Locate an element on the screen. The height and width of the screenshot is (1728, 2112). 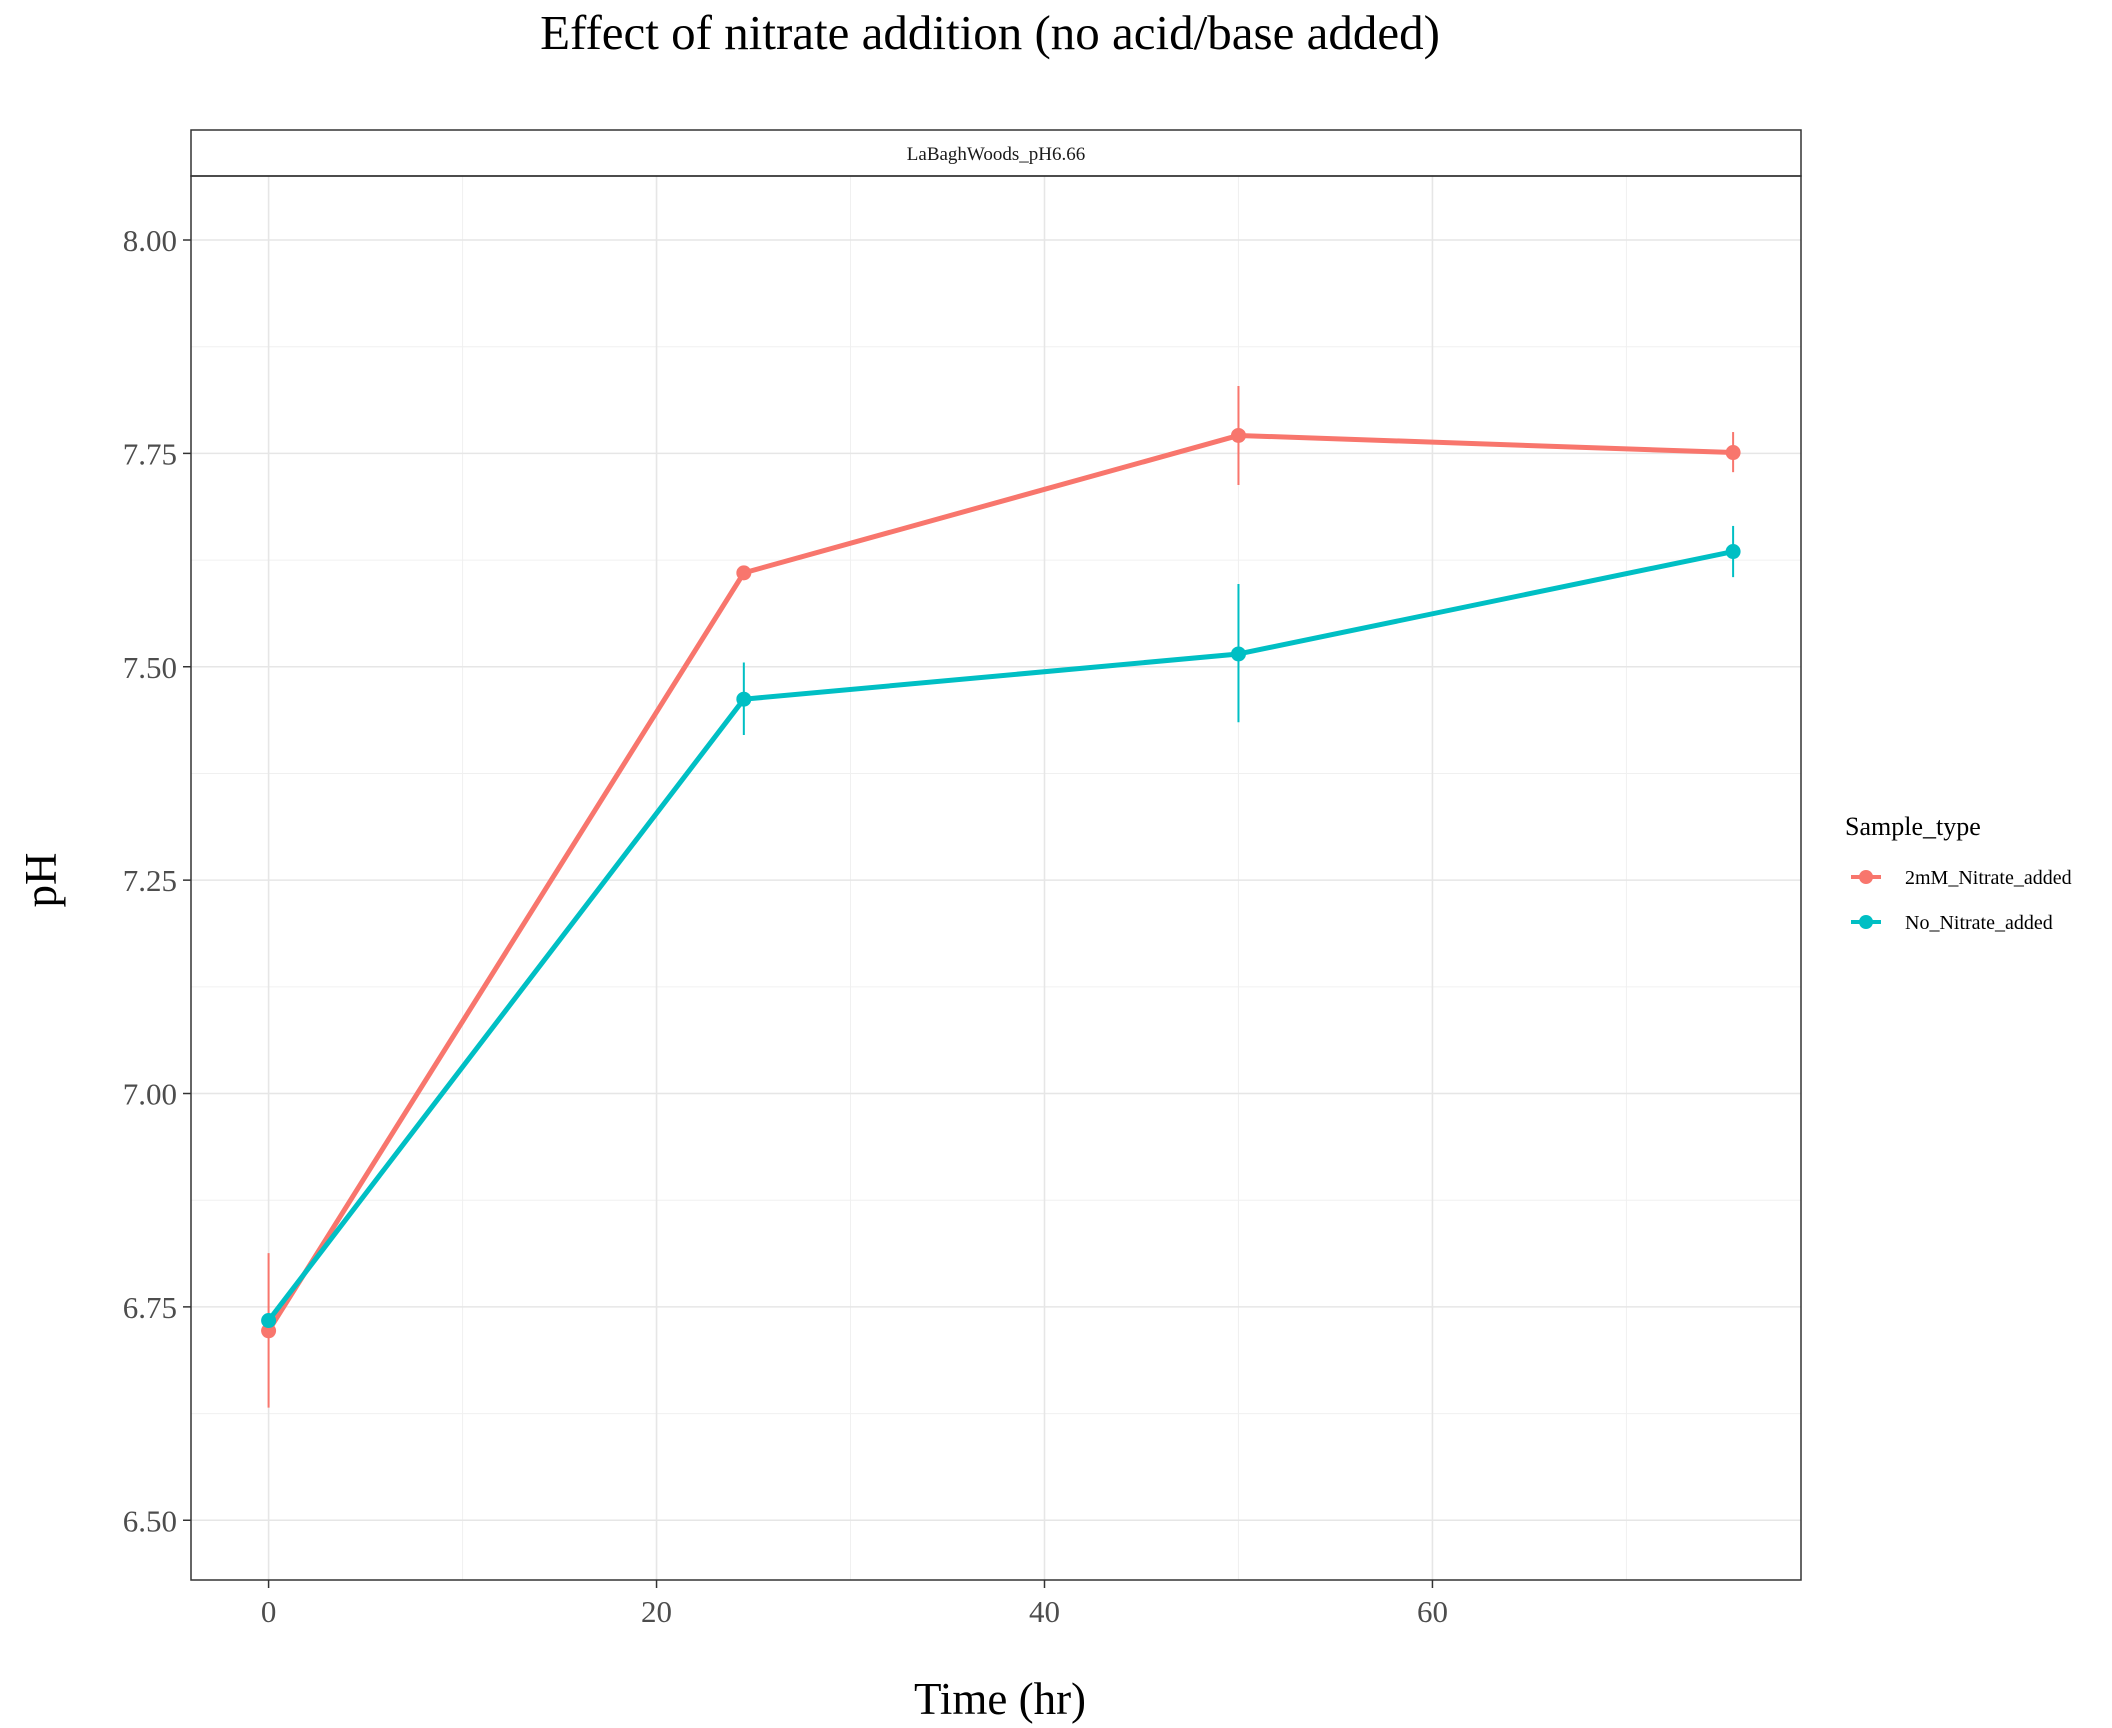
x-tick-label: 60 is located at coordinates (1432, 1611).